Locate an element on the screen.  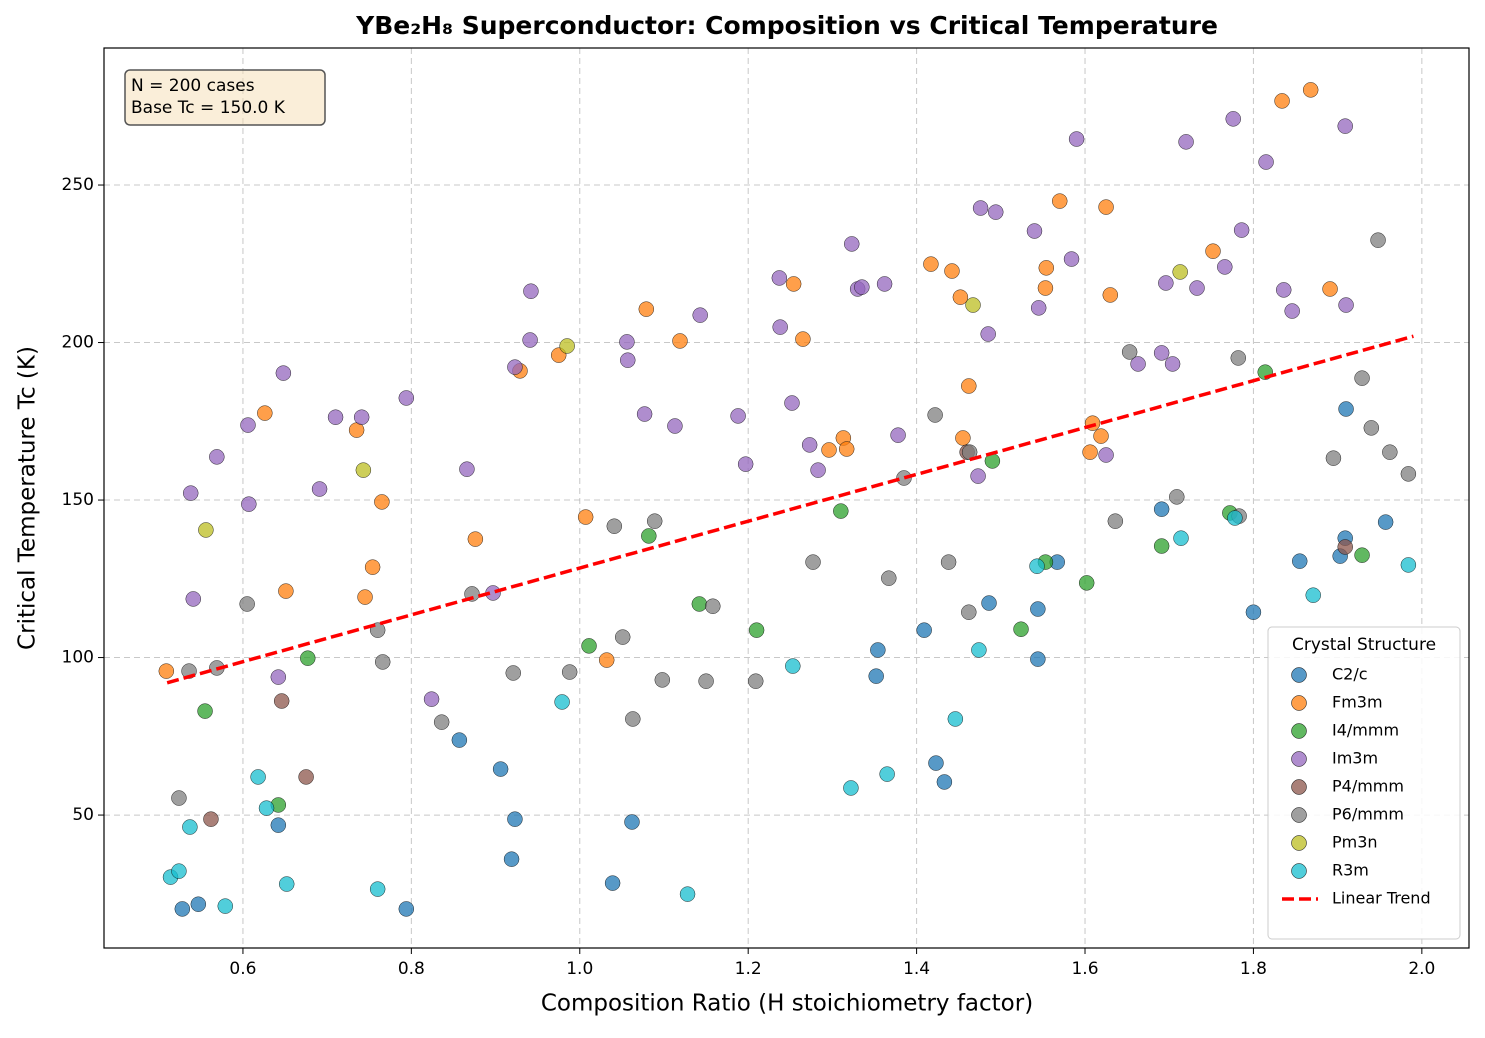
legend-label: I4/mmm is located at coordinates (1365, 730).